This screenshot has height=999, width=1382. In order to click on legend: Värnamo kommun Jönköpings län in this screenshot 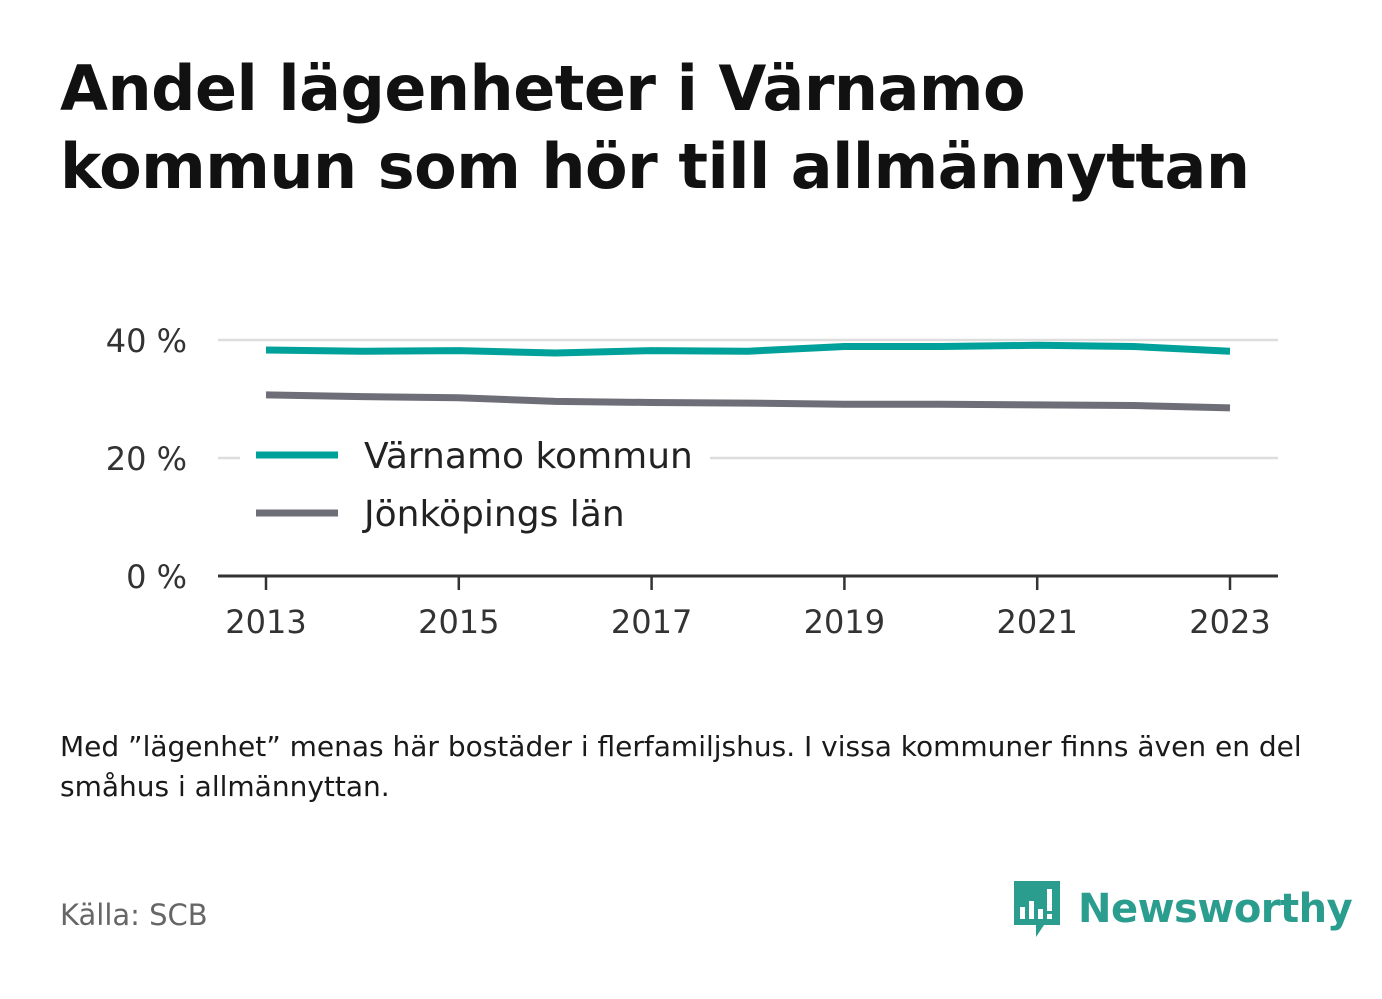, I will do `click(475, 487)`.